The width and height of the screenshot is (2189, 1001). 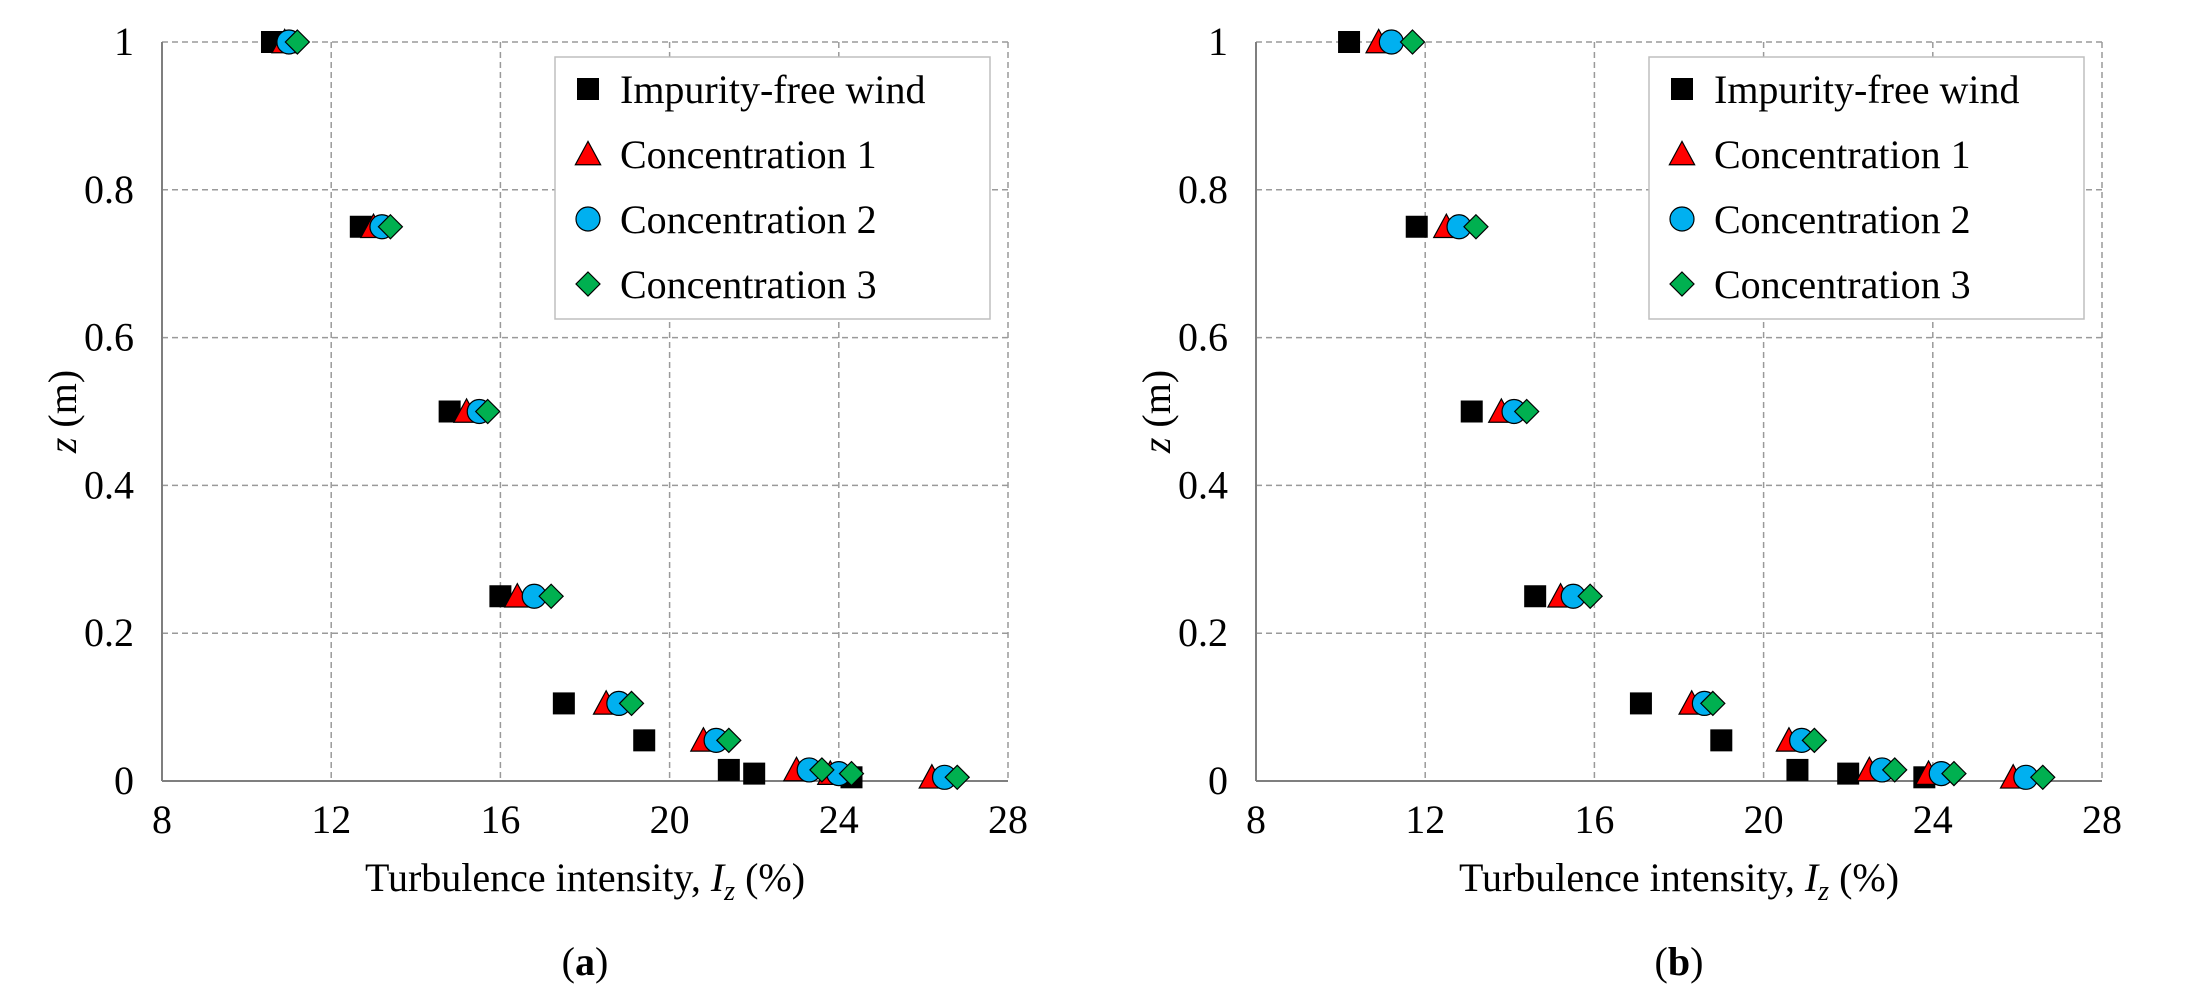 I want to click on panel-label: (b), so click(x=1679, y=961).